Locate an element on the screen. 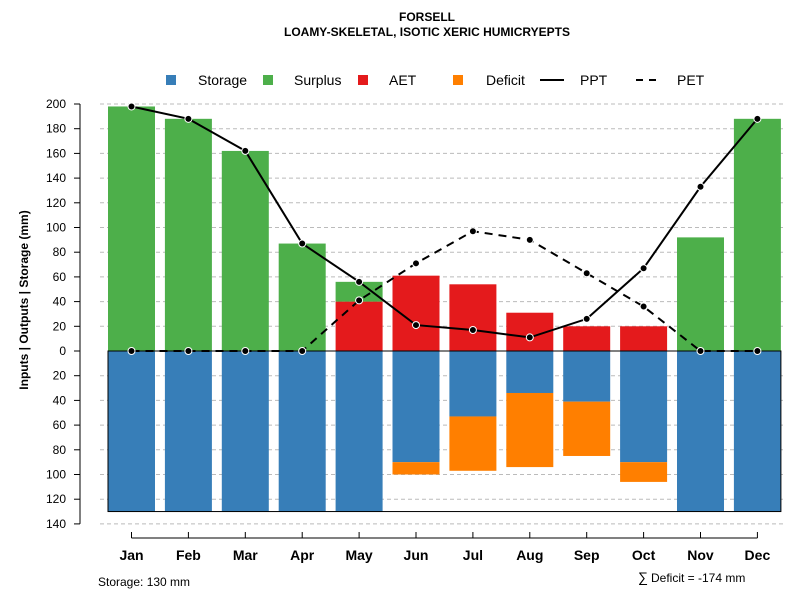 Image resolution: width=800 pixels, height=600 pixels. x-tick-label-dec: Dec is located at coordinates (758, 555).